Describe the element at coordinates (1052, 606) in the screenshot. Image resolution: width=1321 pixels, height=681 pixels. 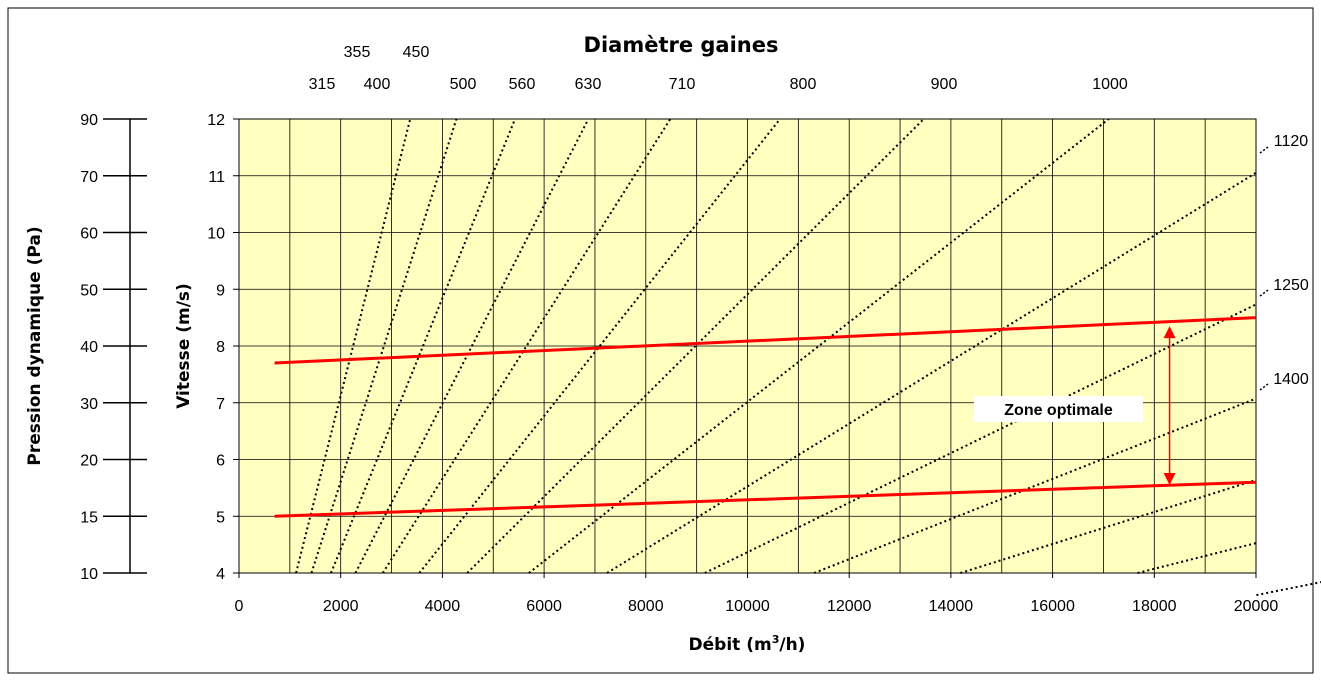
I see `x-tick-label: 16000` at that location.